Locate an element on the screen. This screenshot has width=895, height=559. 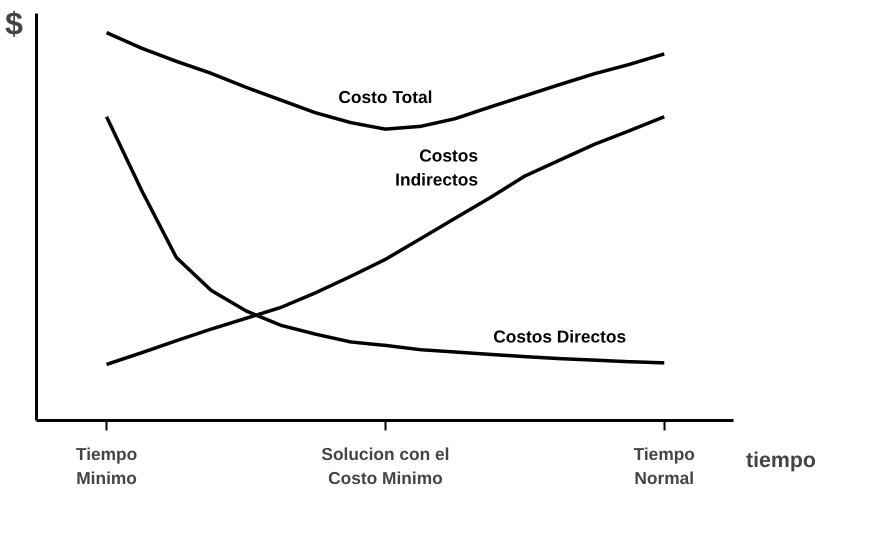
series-label: Costos Indirectos is located at coordinates (436, 168).